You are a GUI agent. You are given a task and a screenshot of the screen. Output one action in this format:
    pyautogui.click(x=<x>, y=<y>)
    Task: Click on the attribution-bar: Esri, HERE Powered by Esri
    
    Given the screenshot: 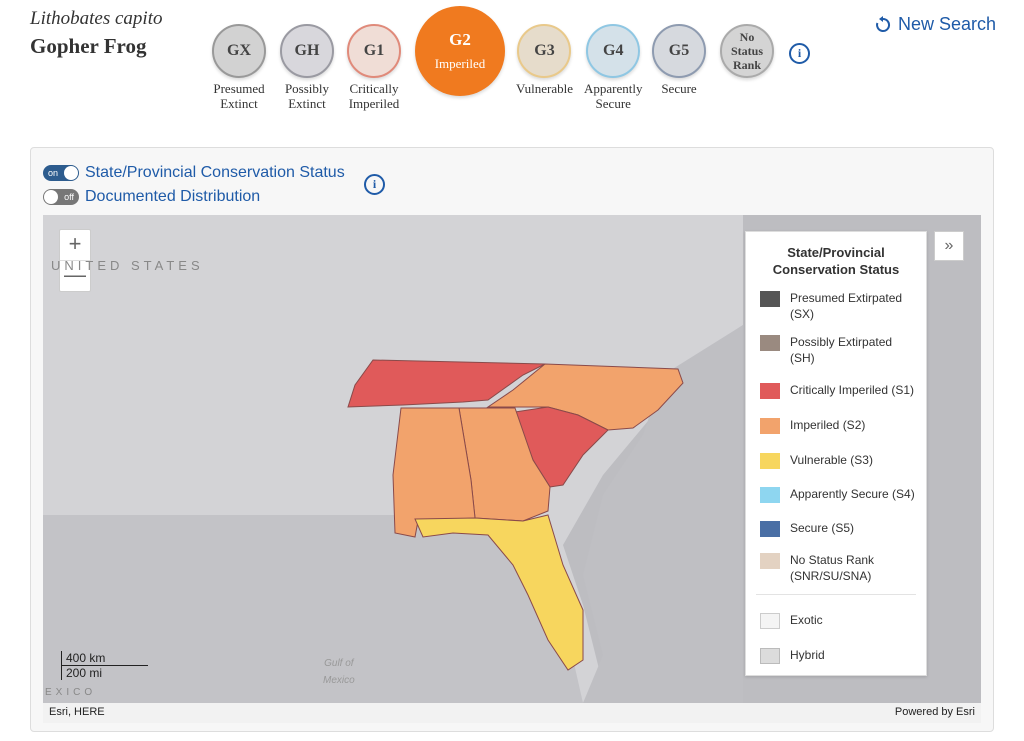 What is the action you would take?
    pyautogui.click(x=512, y=713)
    